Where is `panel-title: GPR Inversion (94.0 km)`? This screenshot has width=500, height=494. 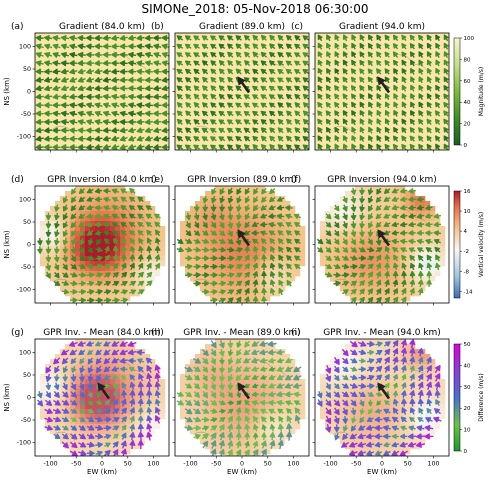
panel-title: GPR Inversion (94.0 km) is located at coordinates (382, 180).